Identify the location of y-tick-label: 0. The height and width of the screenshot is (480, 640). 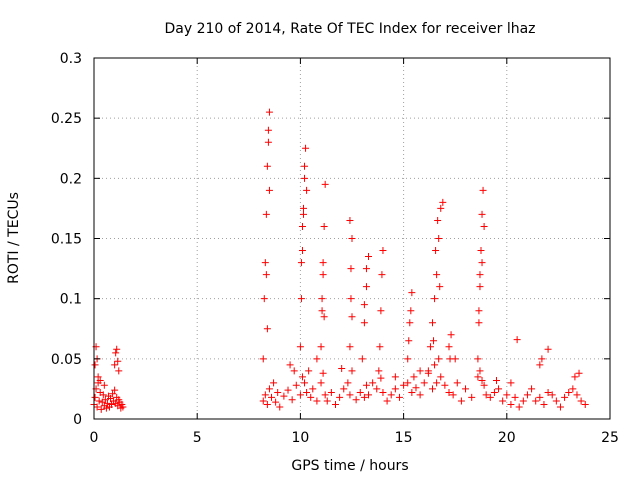
(77, 420).